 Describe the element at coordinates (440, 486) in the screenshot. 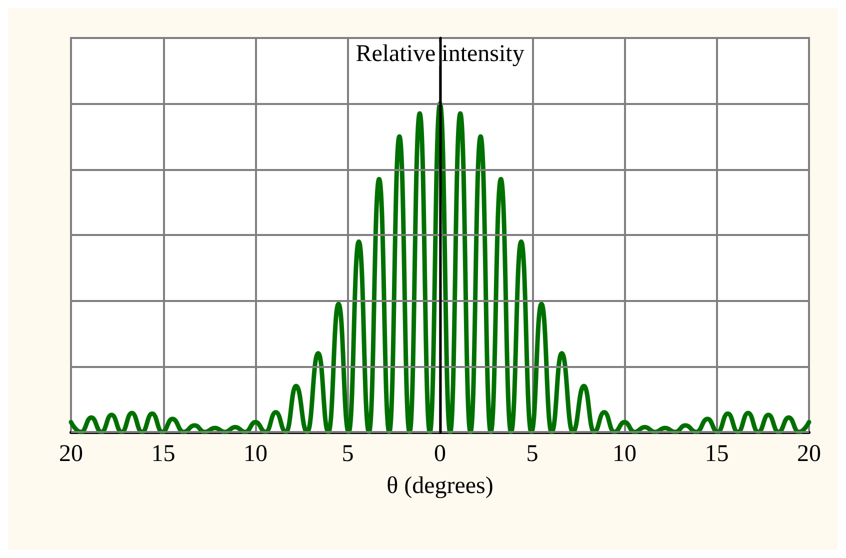

I see `x-axis-title: θ (degrees)` at that location.